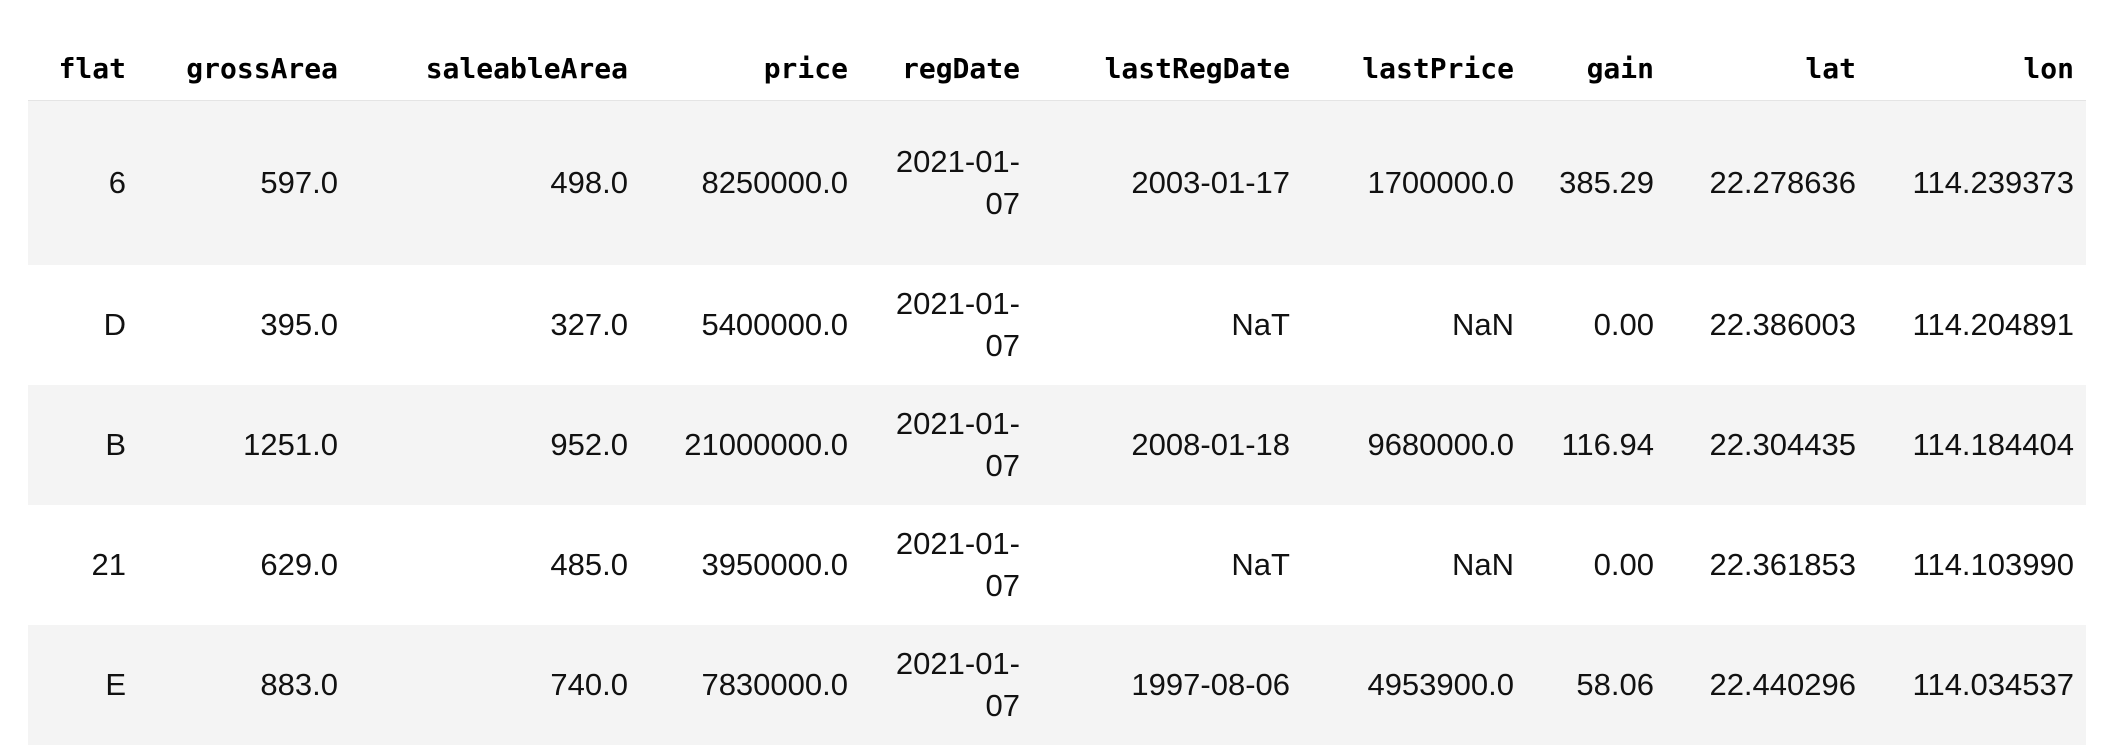 This screenshot has width=2120, height=745. I want to click on cell-saleablearea: 485.0, so click(495, 565).